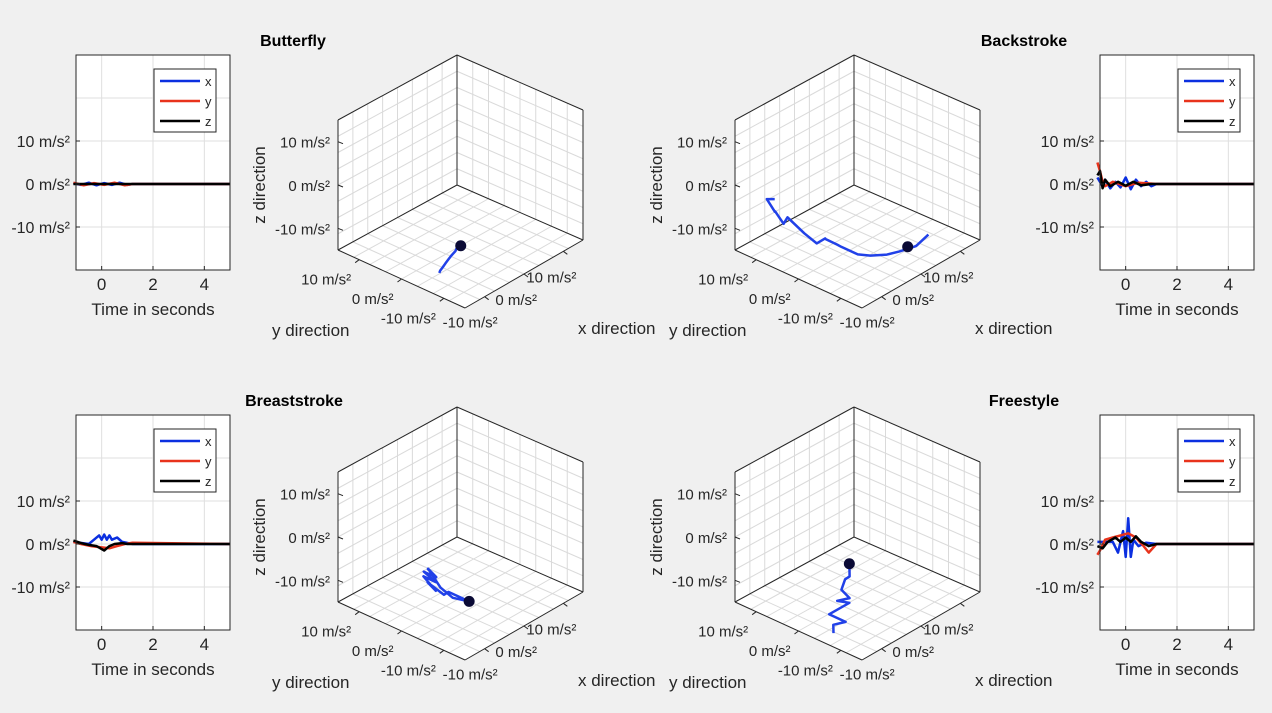 Image resolution: width=1272 pixels, height=713 pixels. I want to click on chart-title: Butterfly, so click(293, 41).